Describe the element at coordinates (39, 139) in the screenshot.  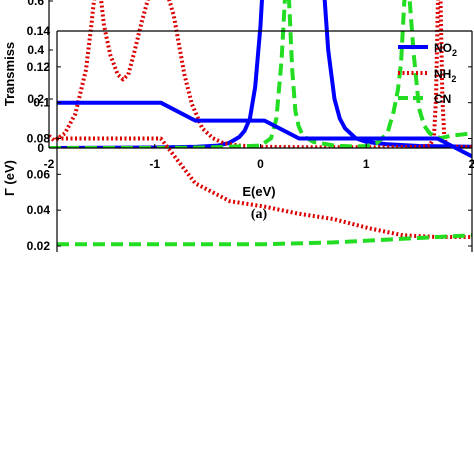
I see `y-tick-label: 0.08` at that location.